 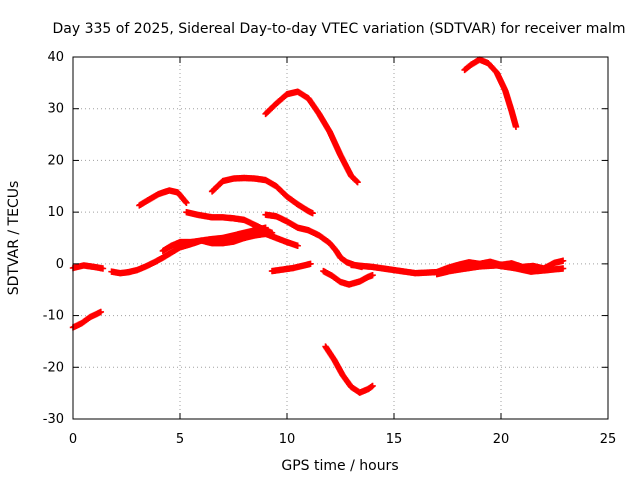 What do you see at coordinates (394, 439) in the screenshot?
I see `x-tick-label: 15` at bounding box center [394, 439].